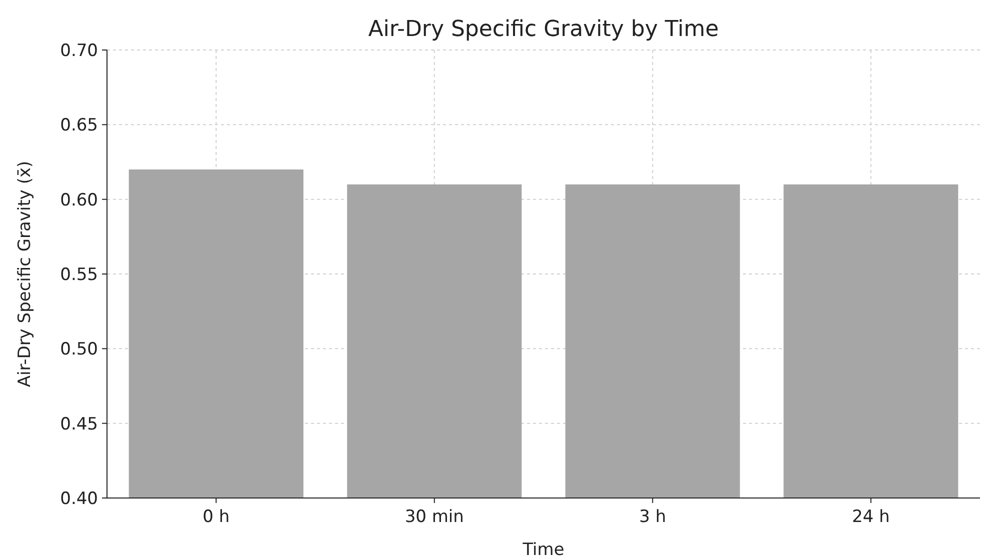 Image resolution: width=982 pixels, height=559 pixels. Describe the element at coordinates (871, 517) in the screenshot. I see `x-tick-label: 24 h` at that location.